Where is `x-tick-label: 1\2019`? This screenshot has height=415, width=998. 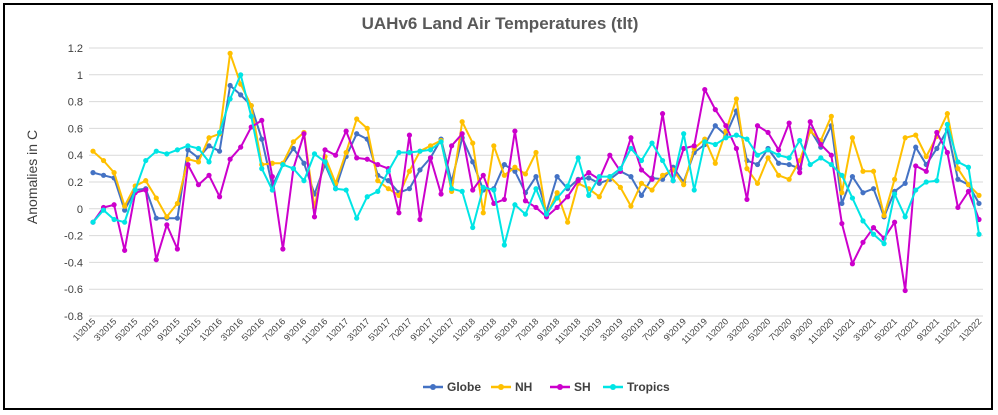
x-tick-label: 1\2019 is located at coordinates (590, 329).